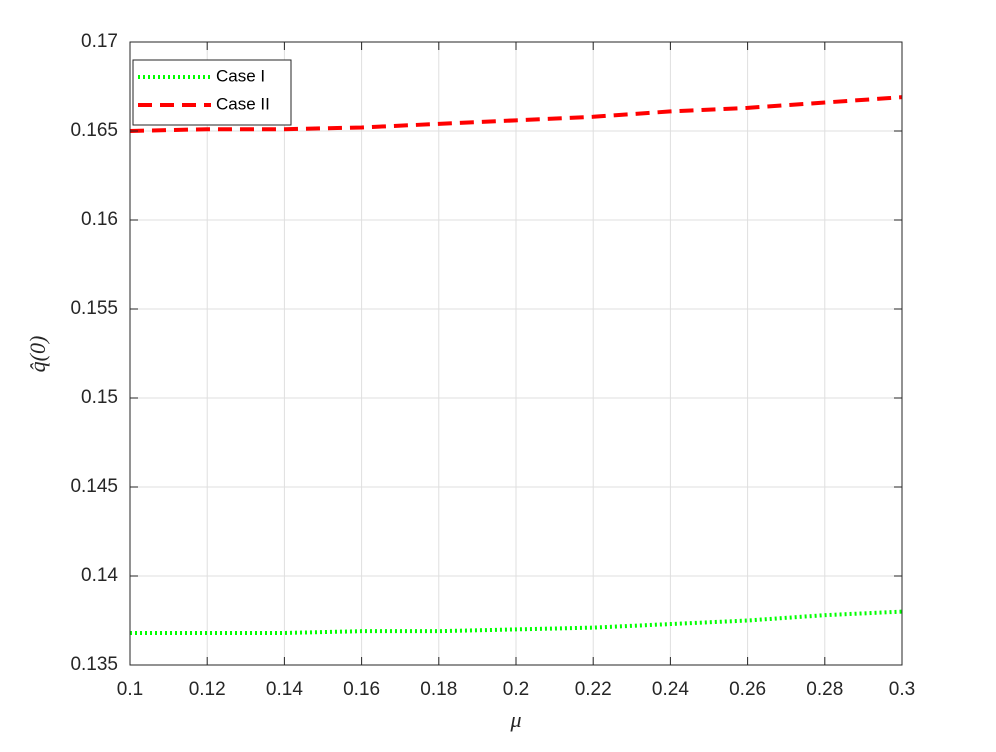 Image resolution: width=996 pixels, height=752 pixels. What do you see at coordinates (99, 219) in the screenshot?
I see `y-tick-label: 0.16` at bounding box center [99, 219].